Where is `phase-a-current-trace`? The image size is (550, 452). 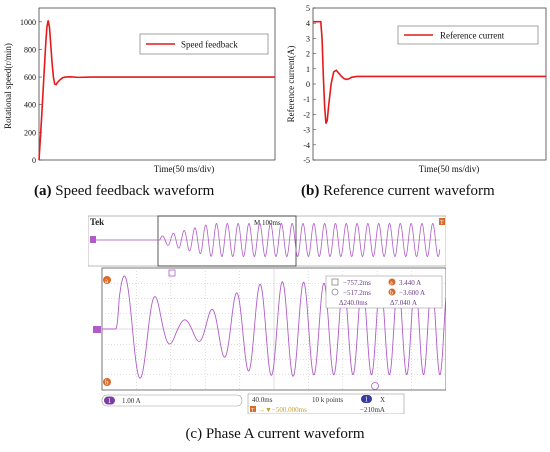
phase-a-current-trace is located at coordinates (274, 327).